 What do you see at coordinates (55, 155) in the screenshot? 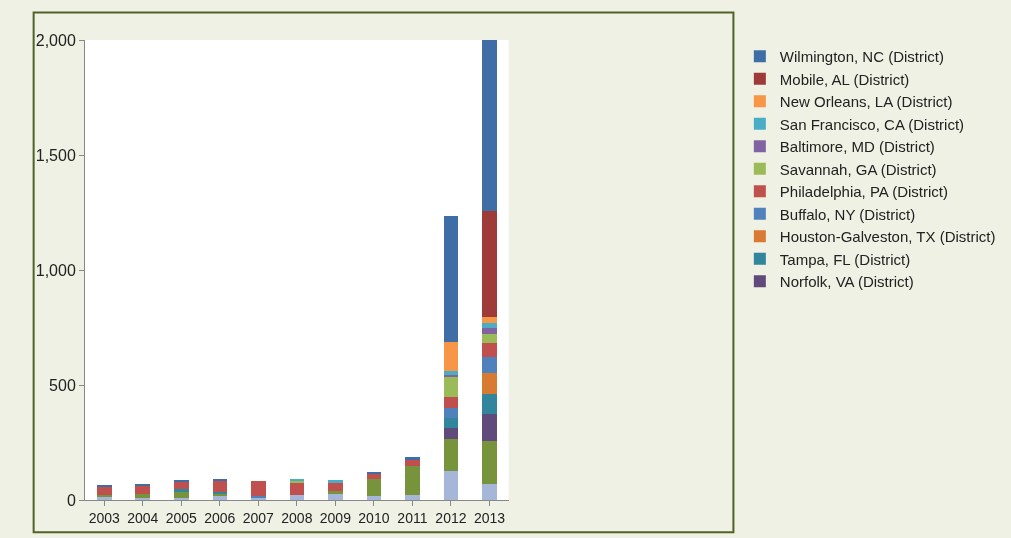
I see `y-tick-label: 1,500` at bounding box center [55, 155].